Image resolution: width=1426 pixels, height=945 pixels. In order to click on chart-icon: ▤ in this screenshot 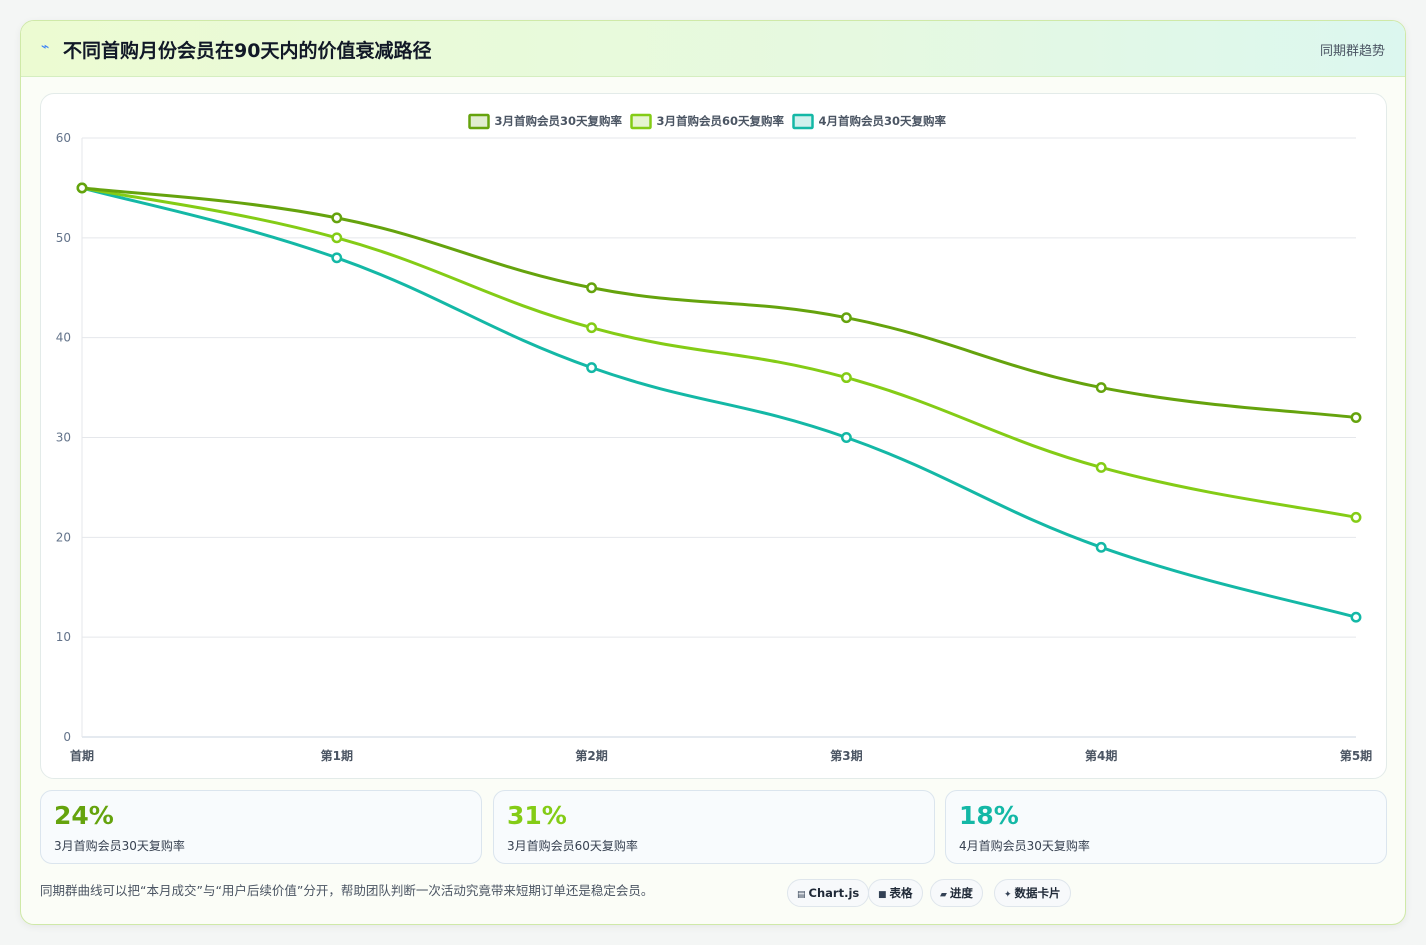, I will do `click(801, 895)`.